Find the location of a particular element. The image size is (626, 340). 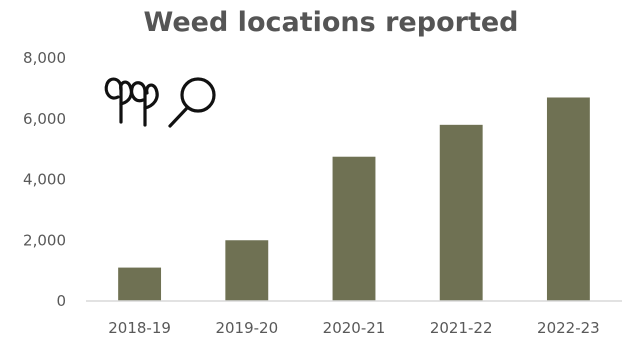

x-tick-label: 2020-21 is located at coordinates (354, 328).